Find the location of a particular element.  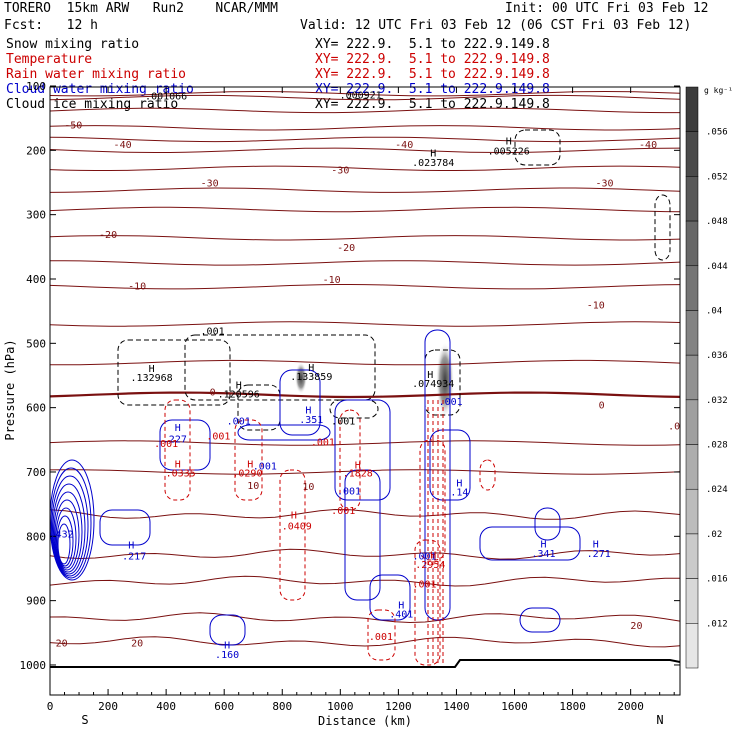

maximum-value-label: .0409 is located at coordinates (297, 526).